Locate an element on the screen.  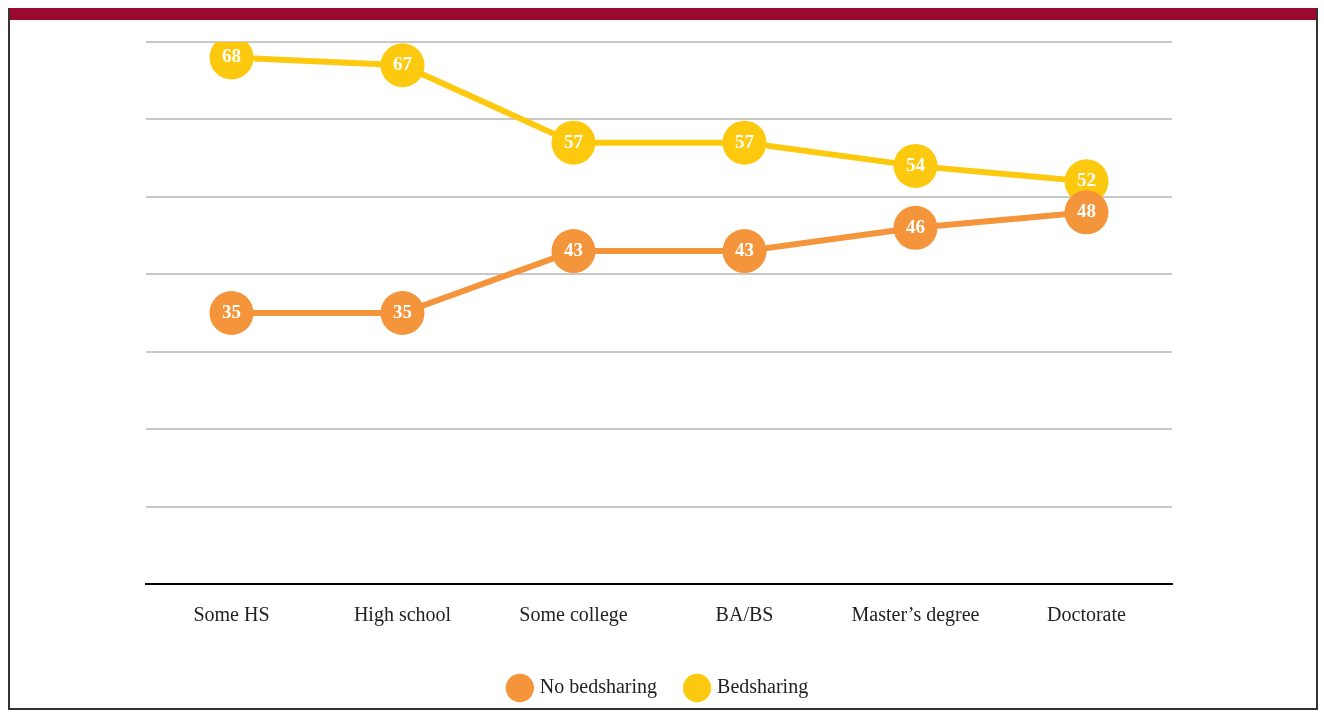
x-tick-label: Master’s degree is located at coordinates (915, 615).